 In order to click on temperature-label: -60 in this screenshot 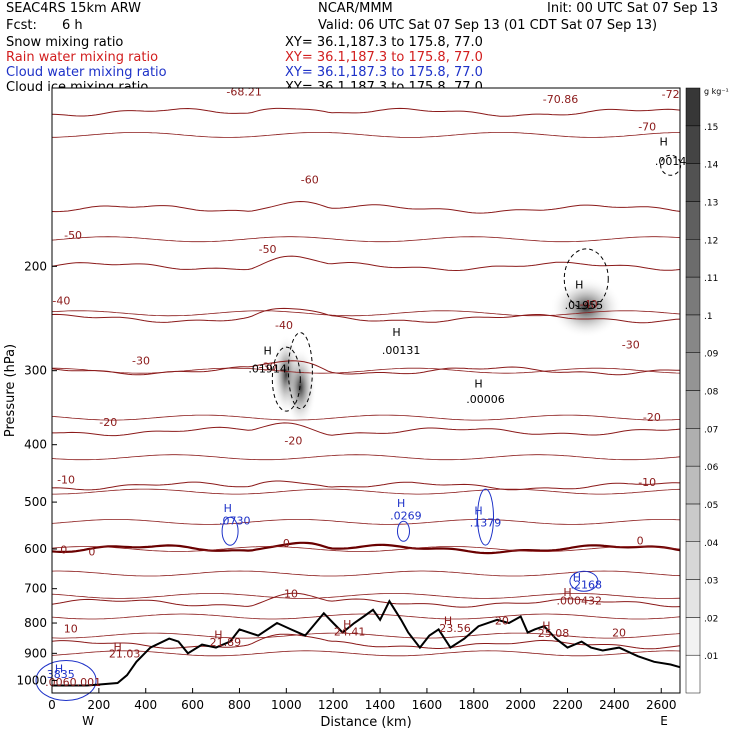, I will do `click(310, 180)`.